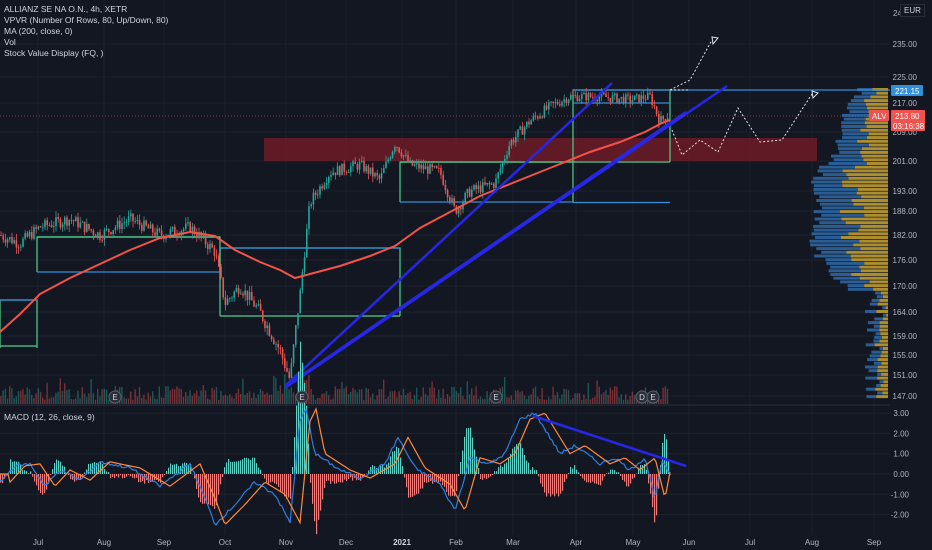 Image resolution: width=932 pixels, height=550 pixels. What do you see at coordinates (10, 42) in the screenshot?
I see `vol-legend: Vol` at bounding box center [10, 42].